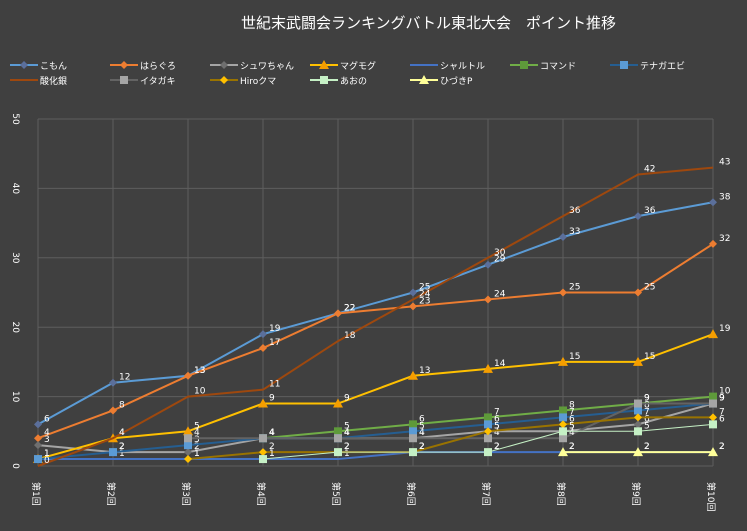 The image size is (747, 531). Describe the element at coordinates (15, 258) in the screenshot. I see `y-tick-label: 30` at that location.